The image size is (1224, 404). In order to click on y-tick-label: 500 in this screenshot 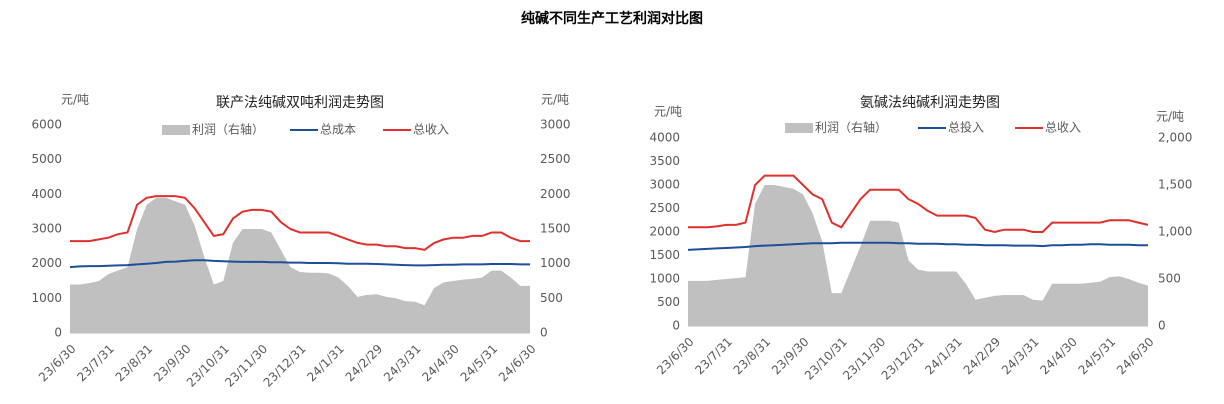, I will do `click(668, 302)`.